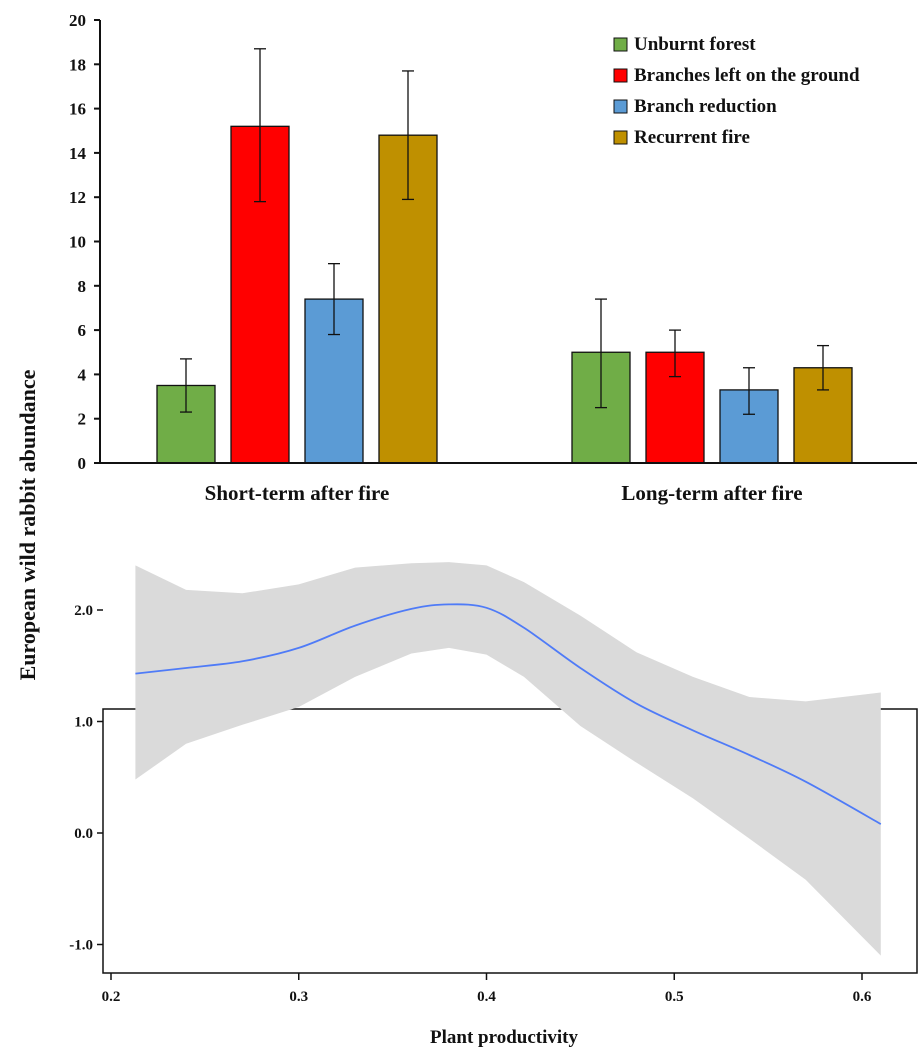 This screenshot has height=1050, width=920. Describe the element at coordinates (83, 834) in the screenshot. I see `y-tick-label: 0.0` at that location.